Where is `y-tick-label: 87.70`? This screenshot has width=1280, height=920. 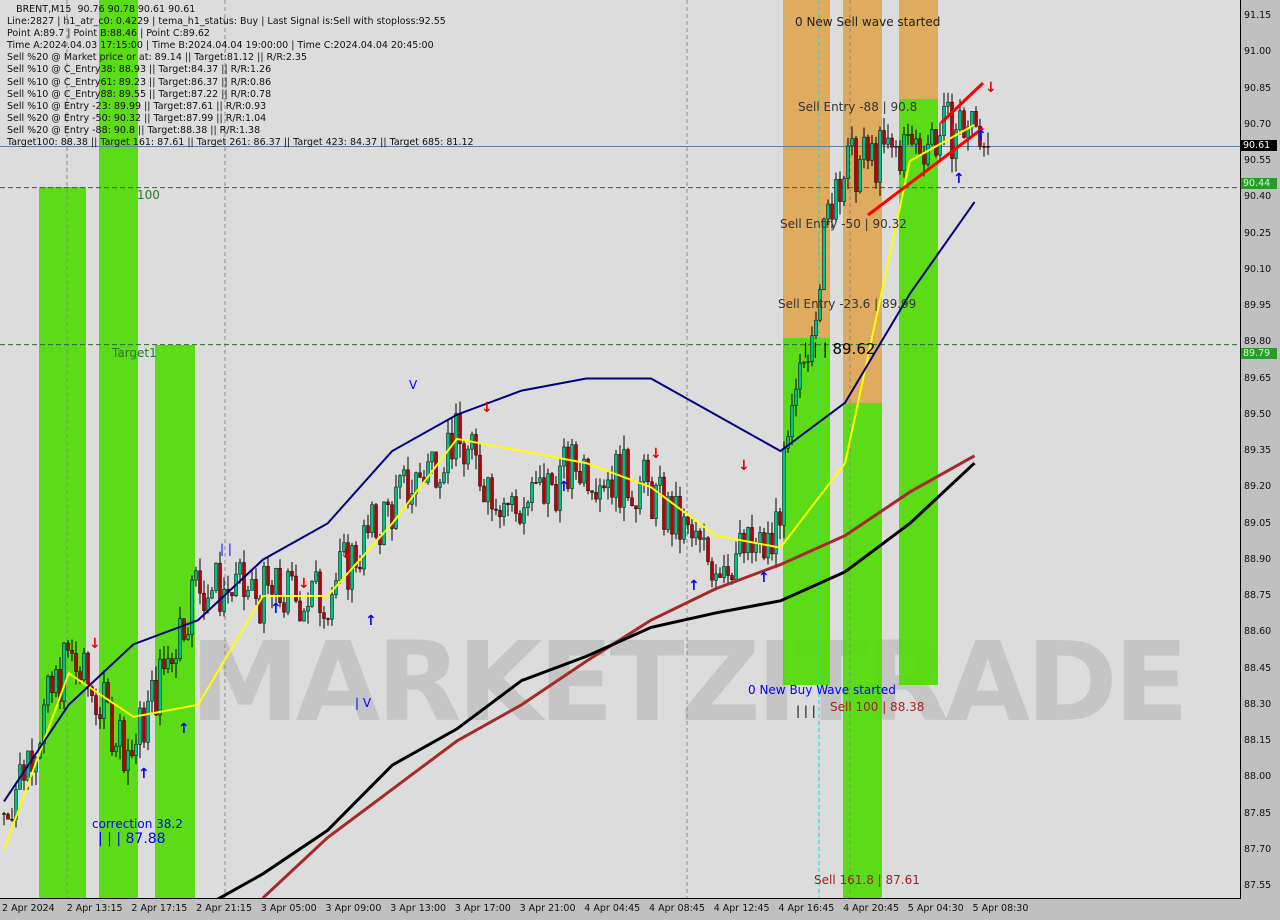
y-tick-label: 87.70 is located at coordinates (1258, 849).